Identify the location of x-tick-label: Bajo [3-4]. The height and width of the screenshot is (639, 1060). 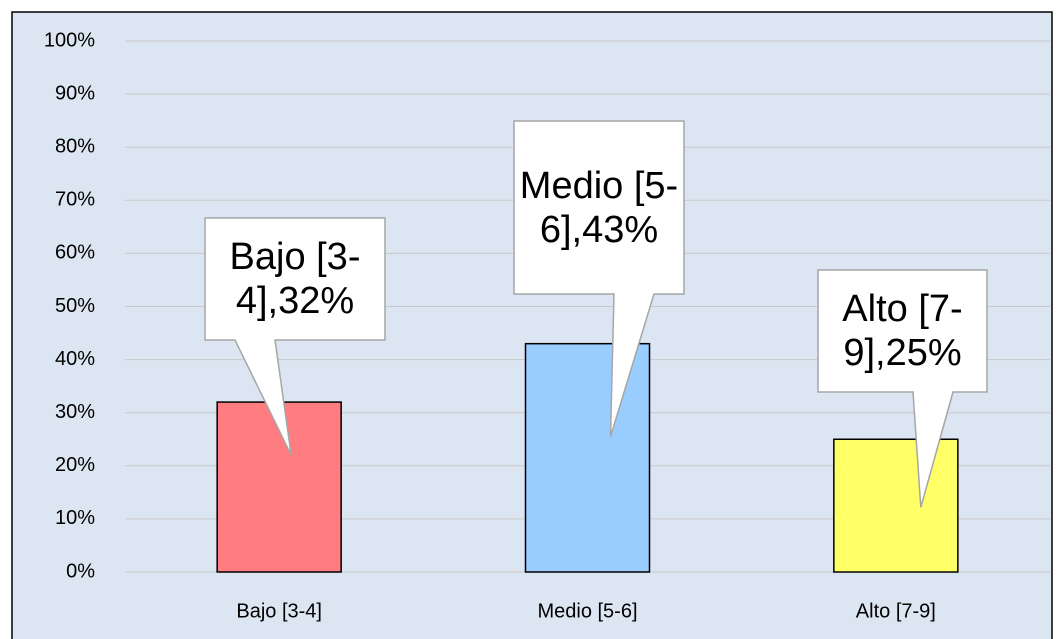
(279, 611).